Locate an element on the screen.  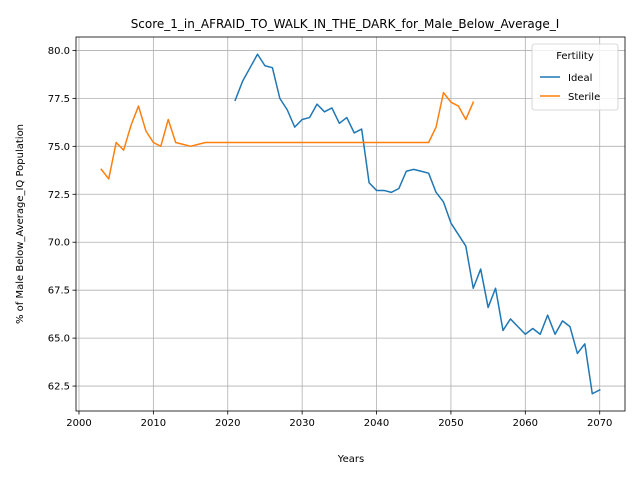
x-tick-label: 2050 is located at coordinates (450, 423).